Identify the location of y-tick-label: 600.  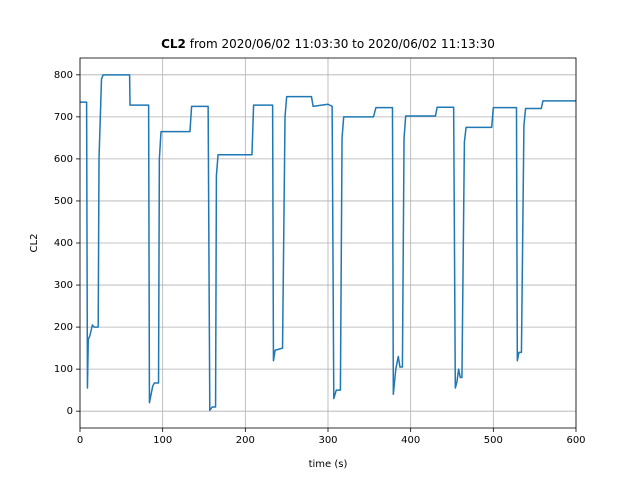
(63, 159).